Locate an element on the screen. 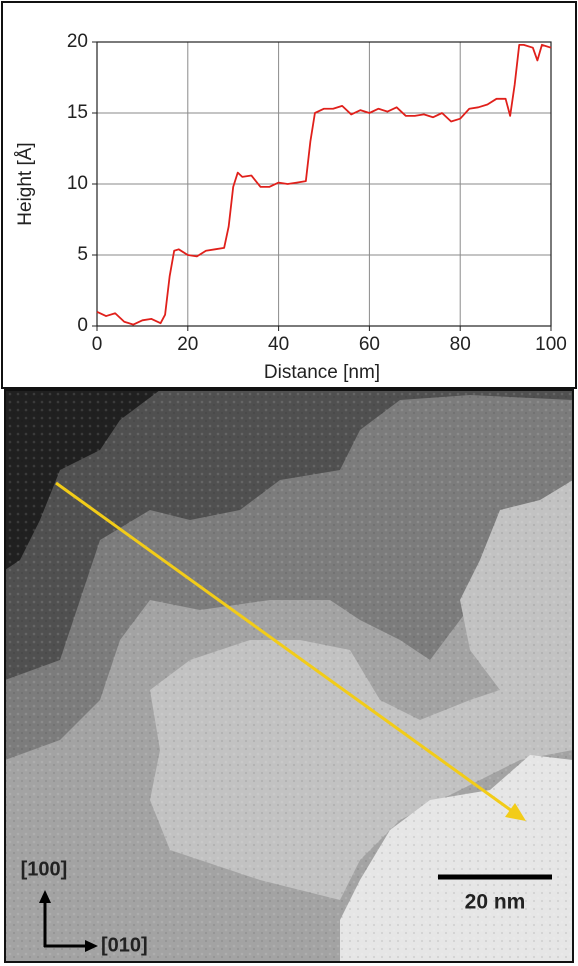 This screenshot has width=578, height=966. direction-label: [100] is located at coordinates (44, 869).